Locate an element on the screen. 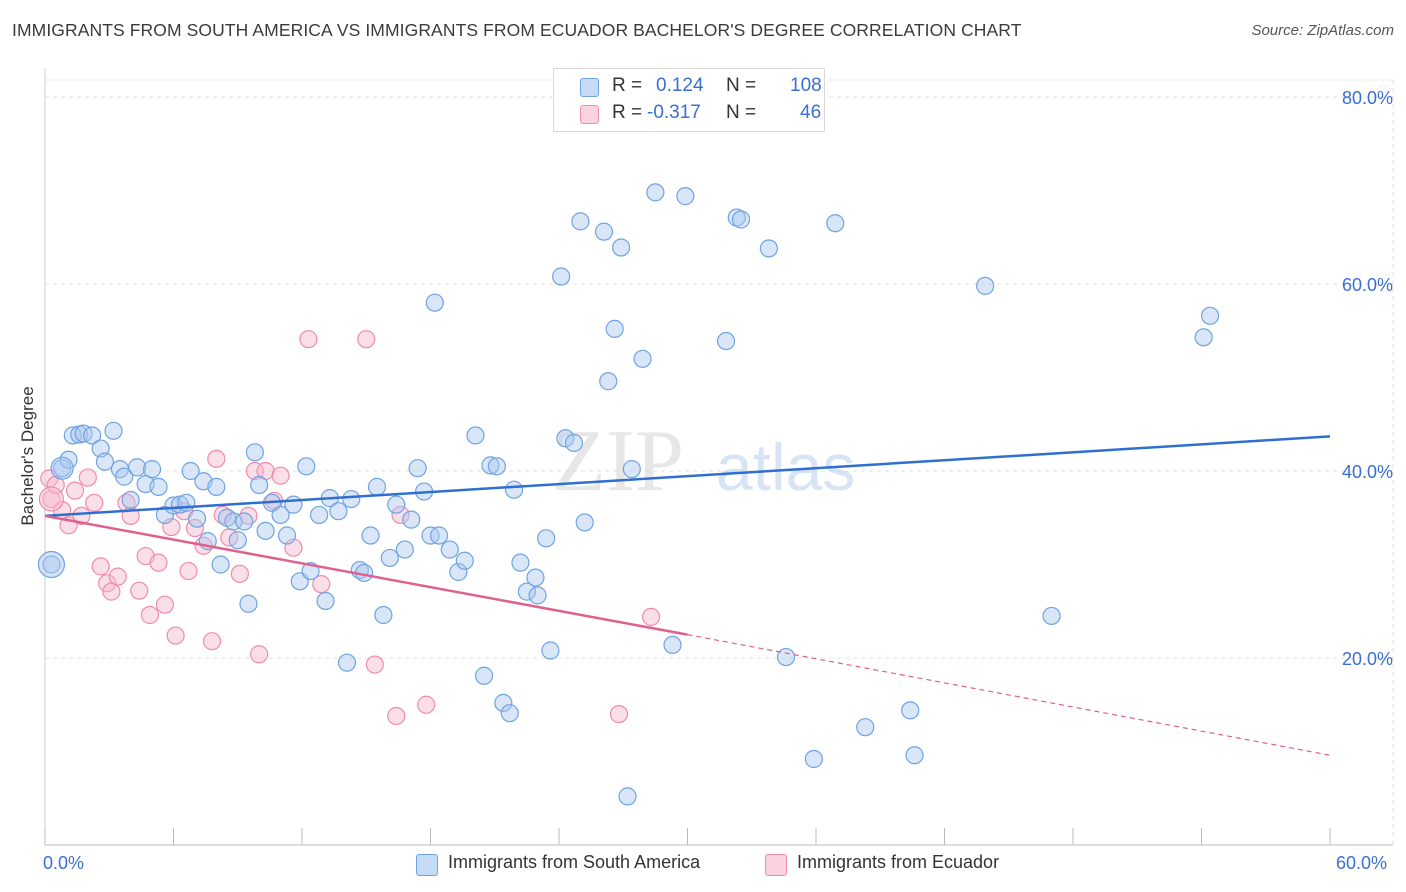  legend-label-ecuador: Immigrants from Ecuador is located at coordinates (898, 862).